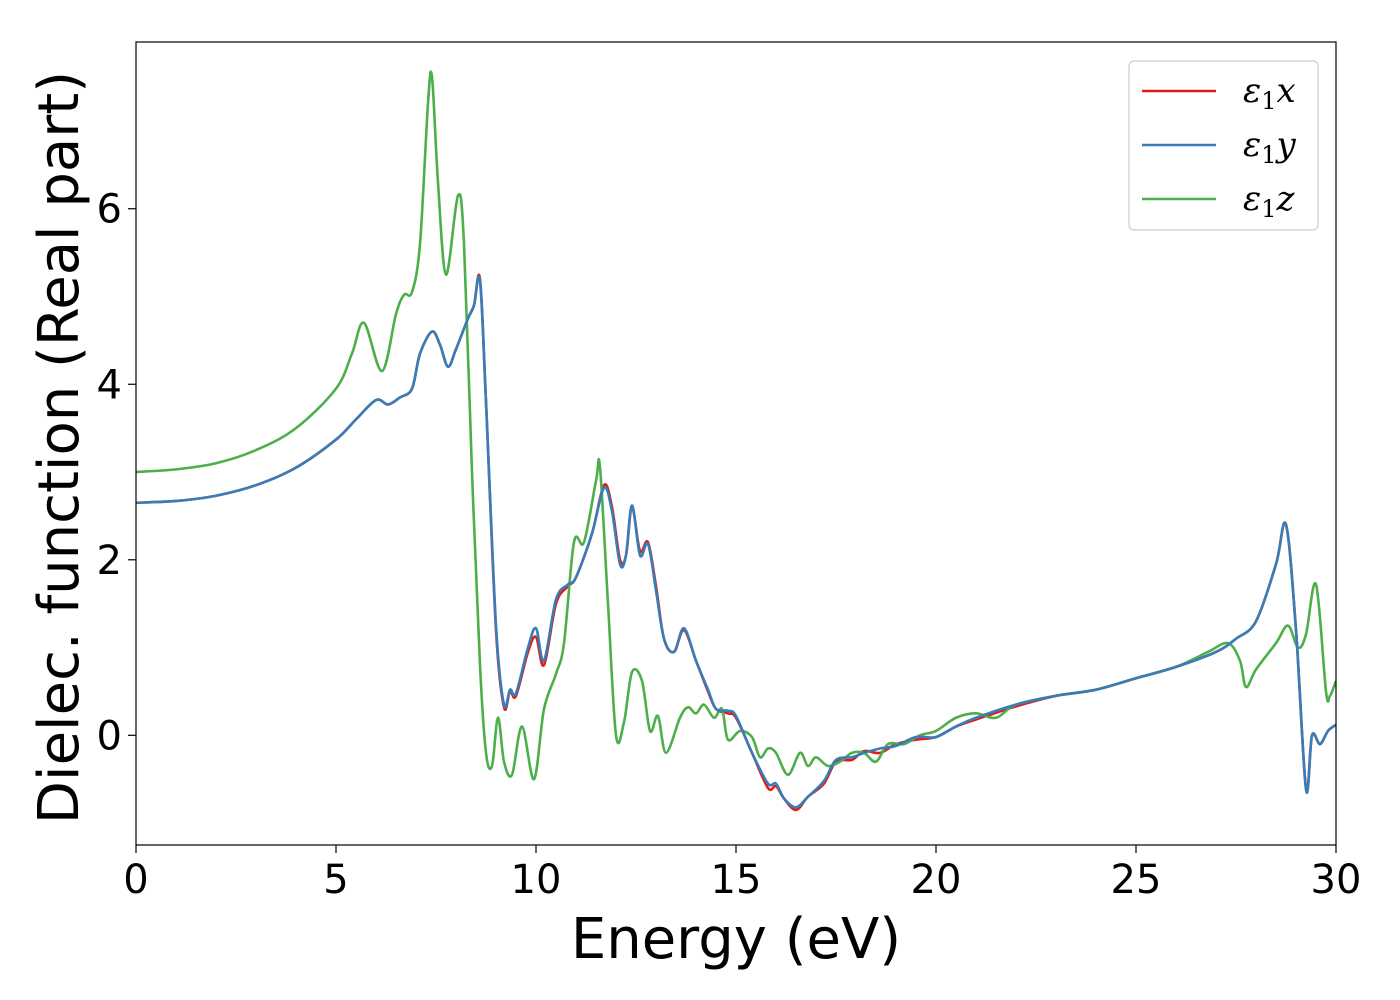 The width and height of the screenshot is (1400, 1000). I want to click on x-axis-ticks: 0 5 10 15 20 25 30, so click(742, 874).